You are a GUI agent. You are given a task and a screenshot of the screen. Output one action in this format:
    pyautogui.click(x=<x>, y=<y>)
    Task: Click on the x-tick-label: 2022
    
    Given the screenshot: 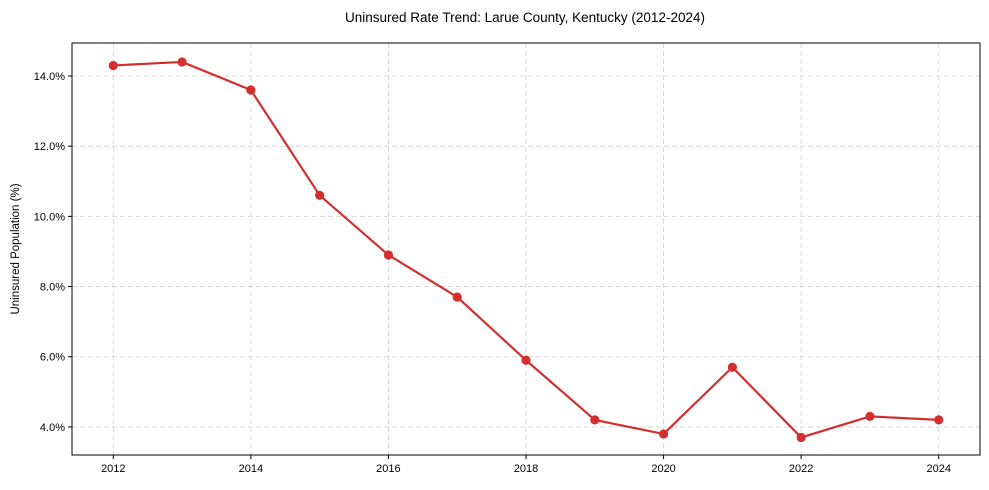 What is the action you would take?
    pyautogui.click(x=801, y=469)
    